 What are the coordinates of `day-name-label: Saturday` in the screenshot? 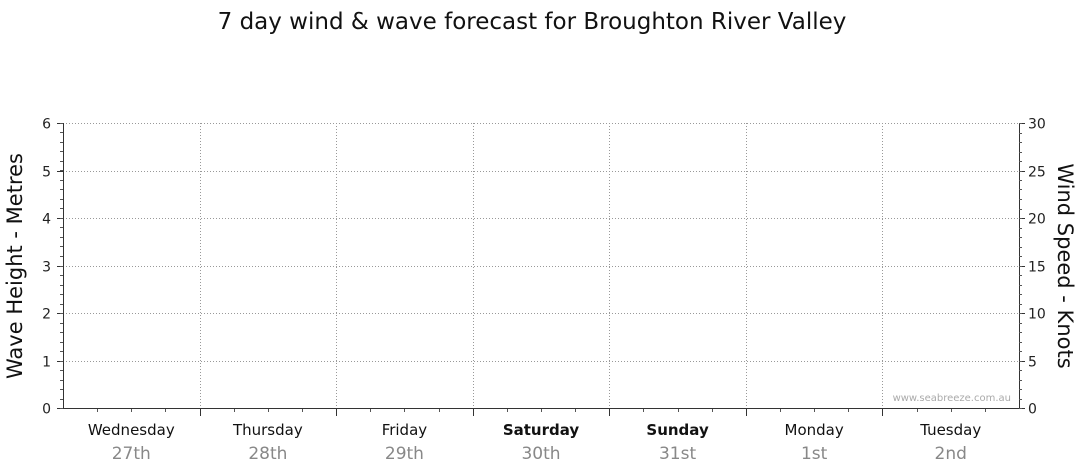 It's located at (541, 430).